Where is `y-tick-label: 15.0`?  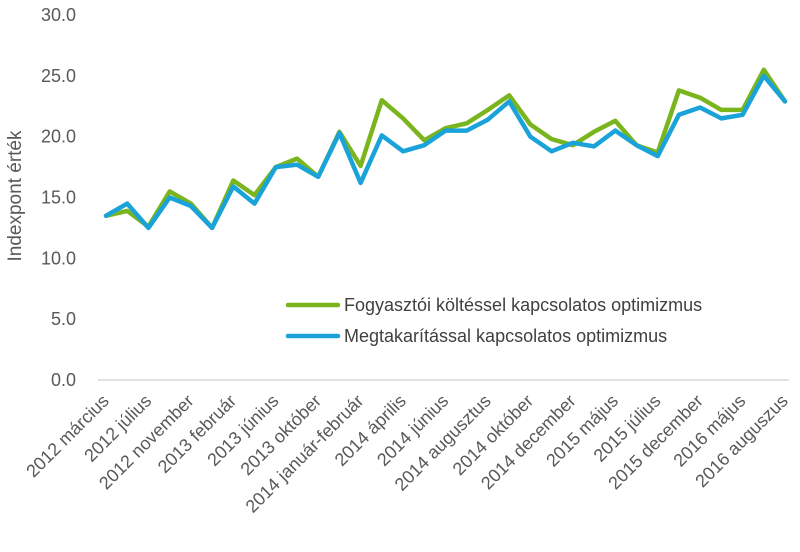
y-tick-label: 15.0 is located at coordinates (58, 198).